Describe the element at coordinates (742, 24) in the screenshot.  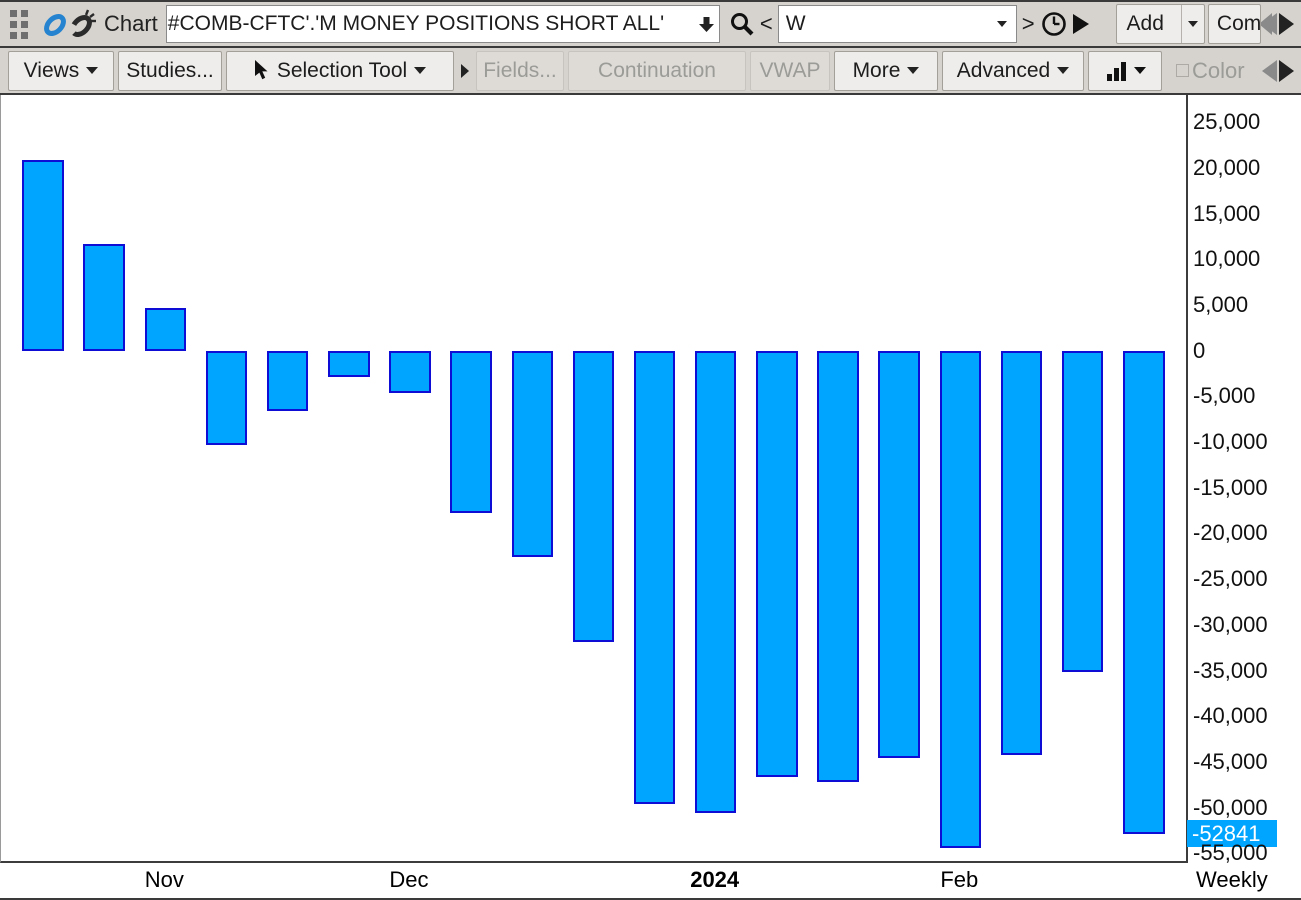
I see `search-icon` at that location.